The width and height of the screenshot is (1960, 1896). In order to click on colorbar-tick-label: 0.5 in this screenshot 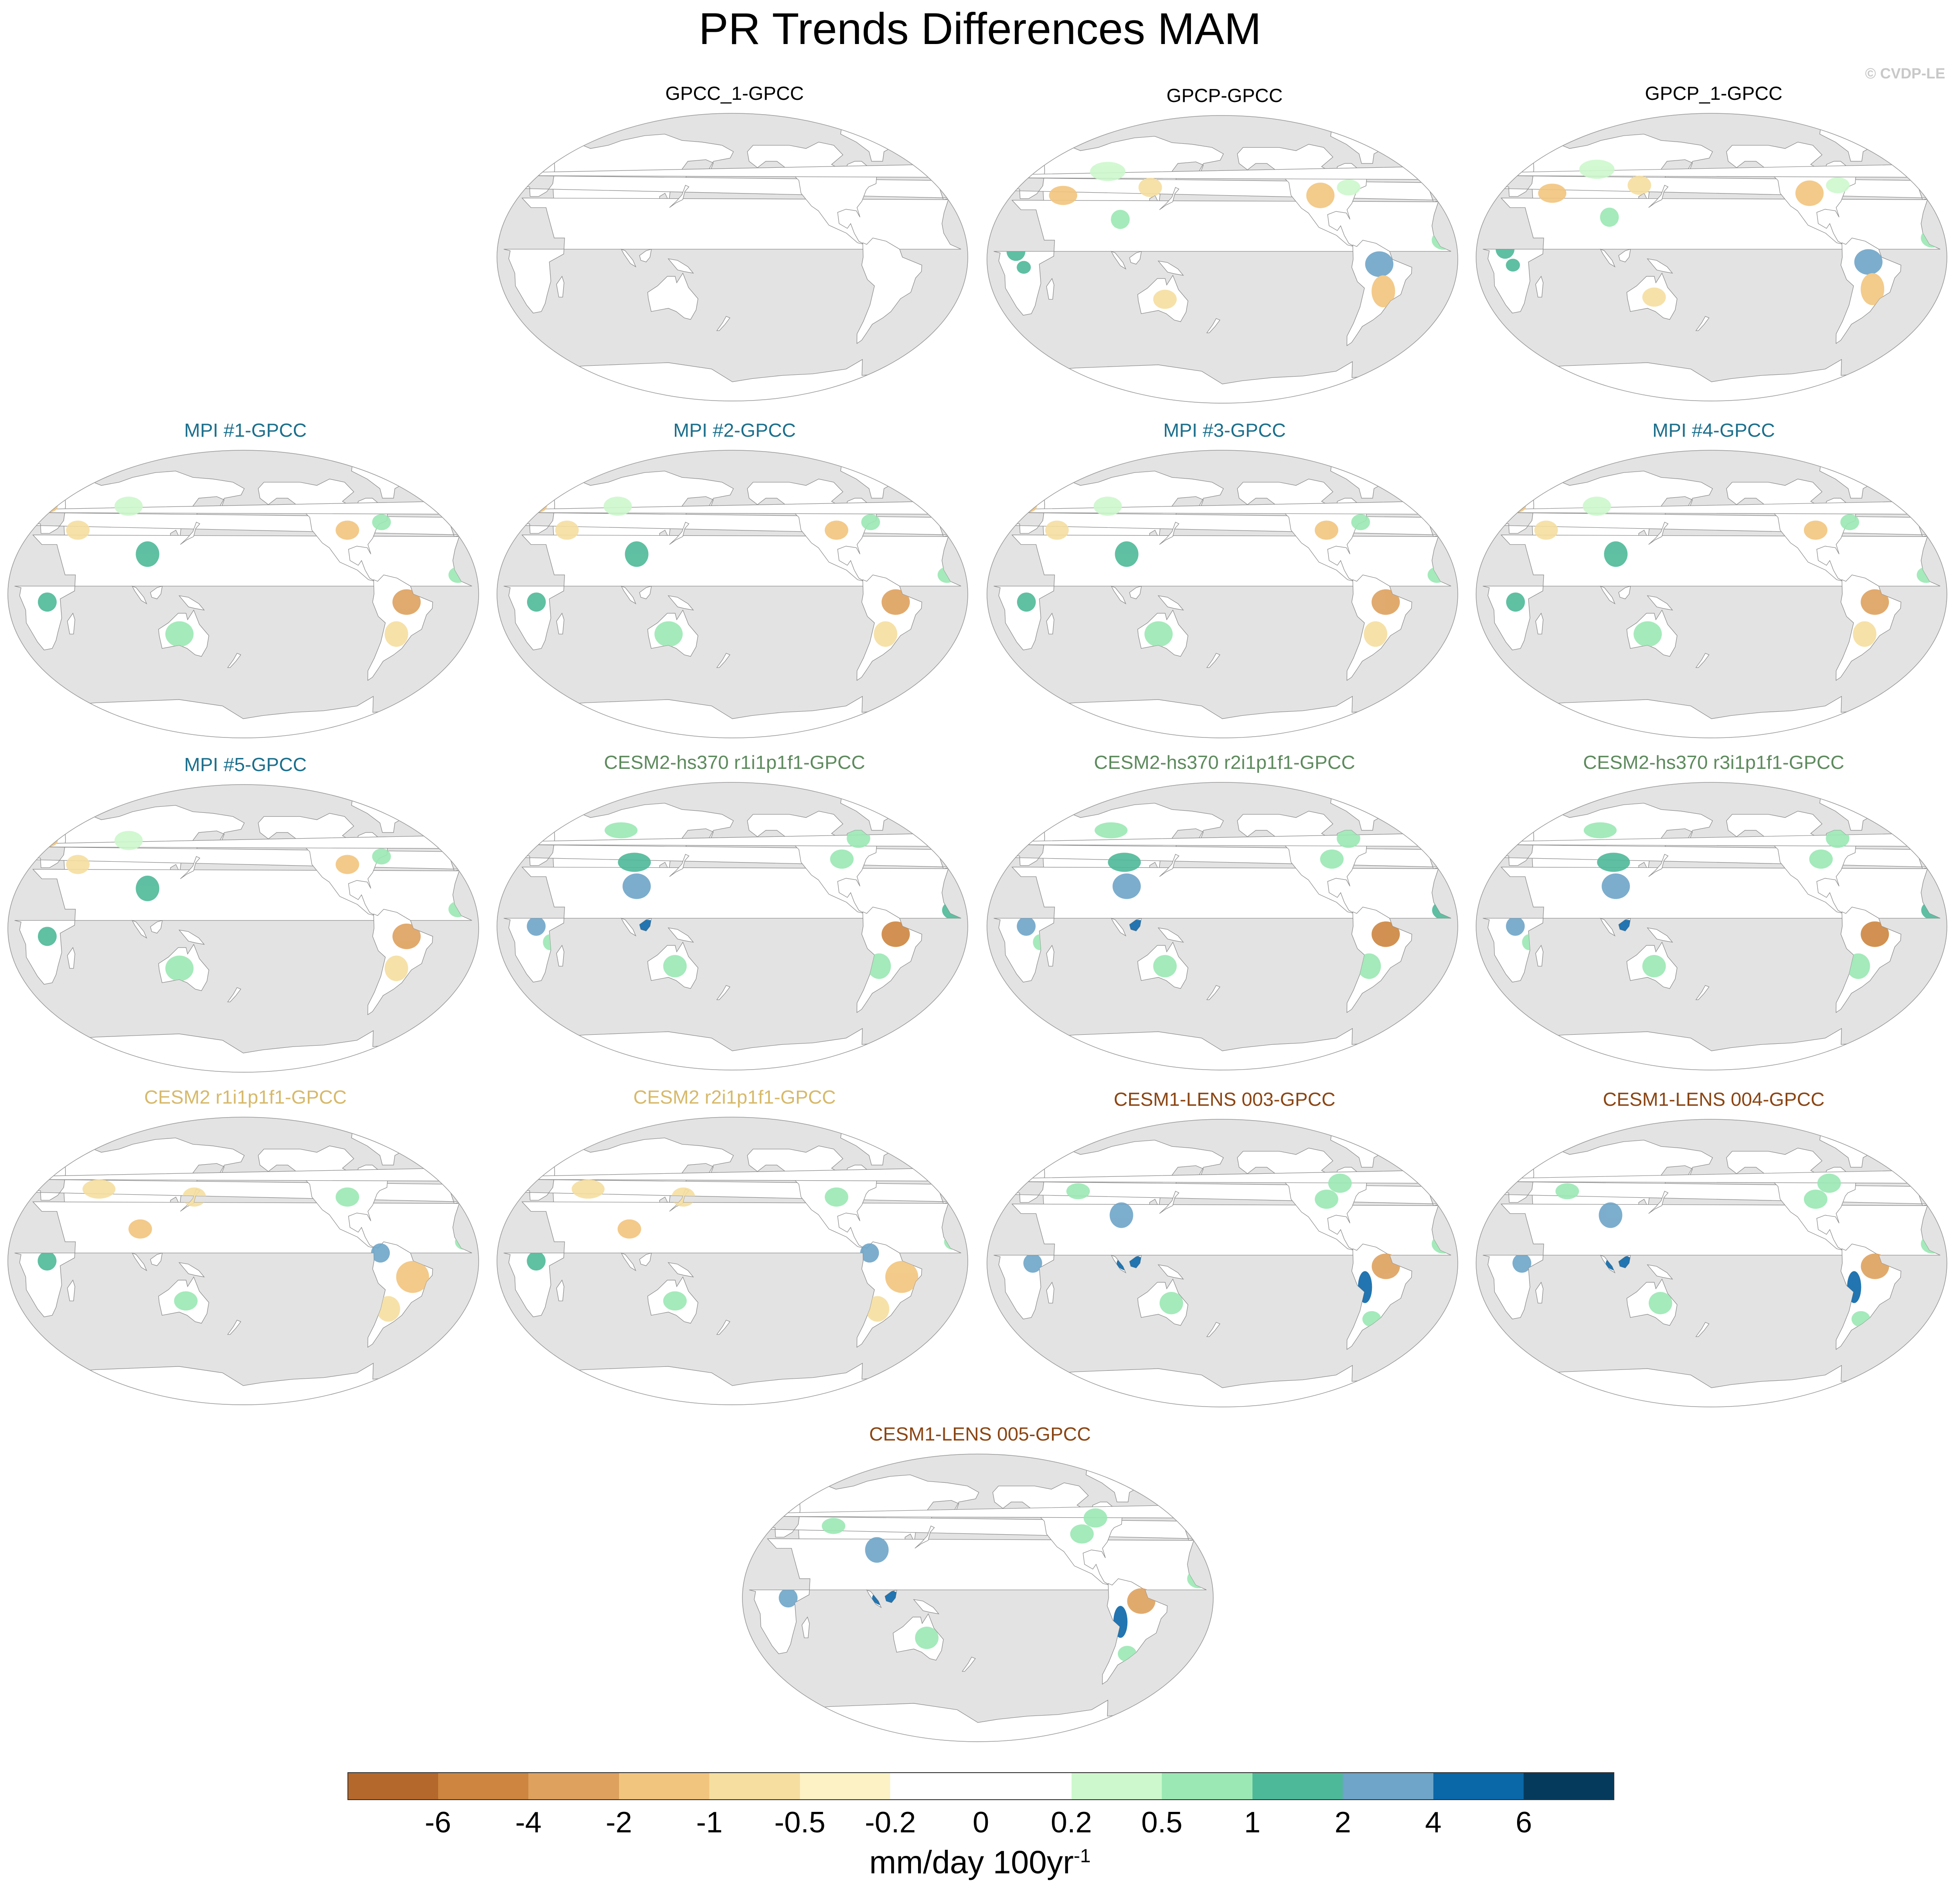, I will do `click(1162, 1823)`.